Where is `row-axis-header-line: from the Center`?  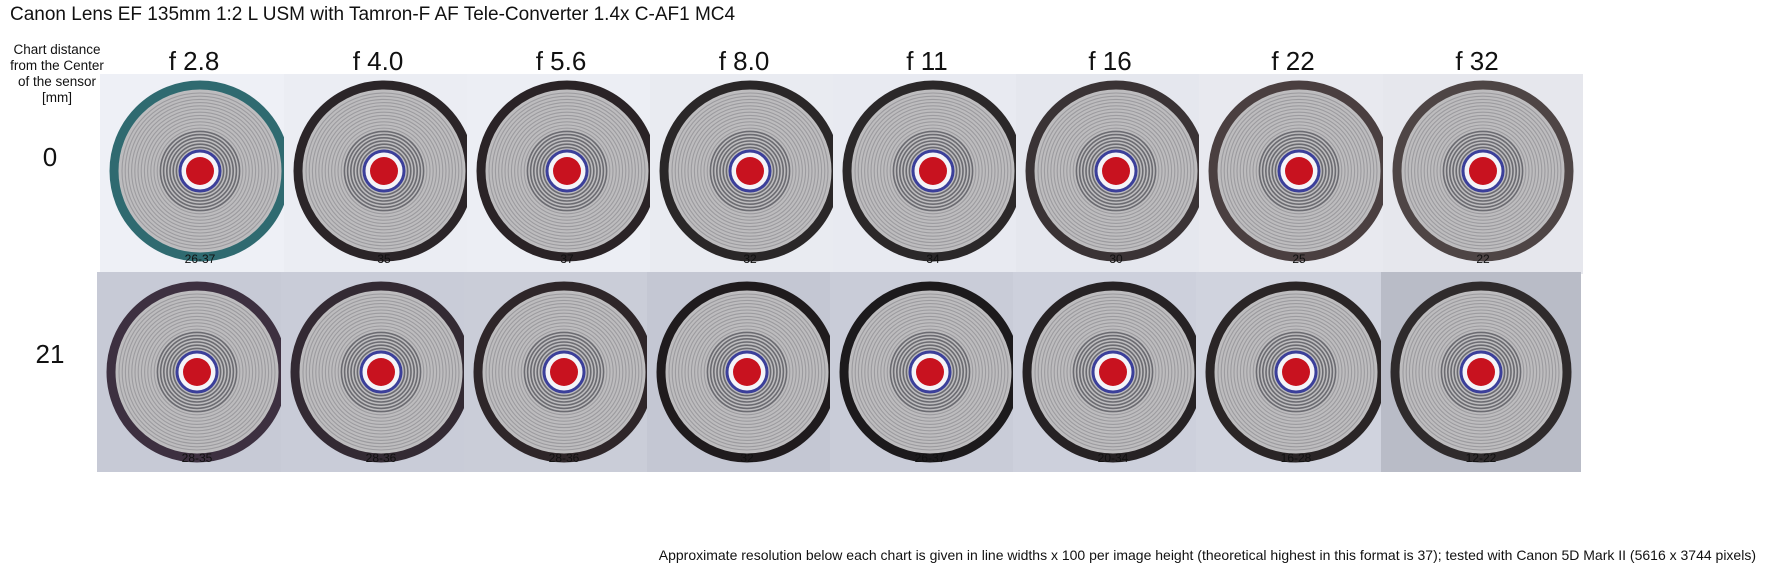 row-axis-header-line: from the Center is located at coordinates (57, 65).